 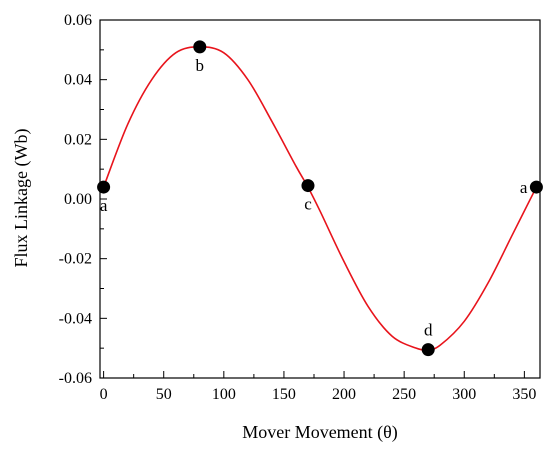 What do you see at coordinates (78, 20) in the screenshot?
I see `y-tick-label: 0.06` at bounding box center [78, 20].